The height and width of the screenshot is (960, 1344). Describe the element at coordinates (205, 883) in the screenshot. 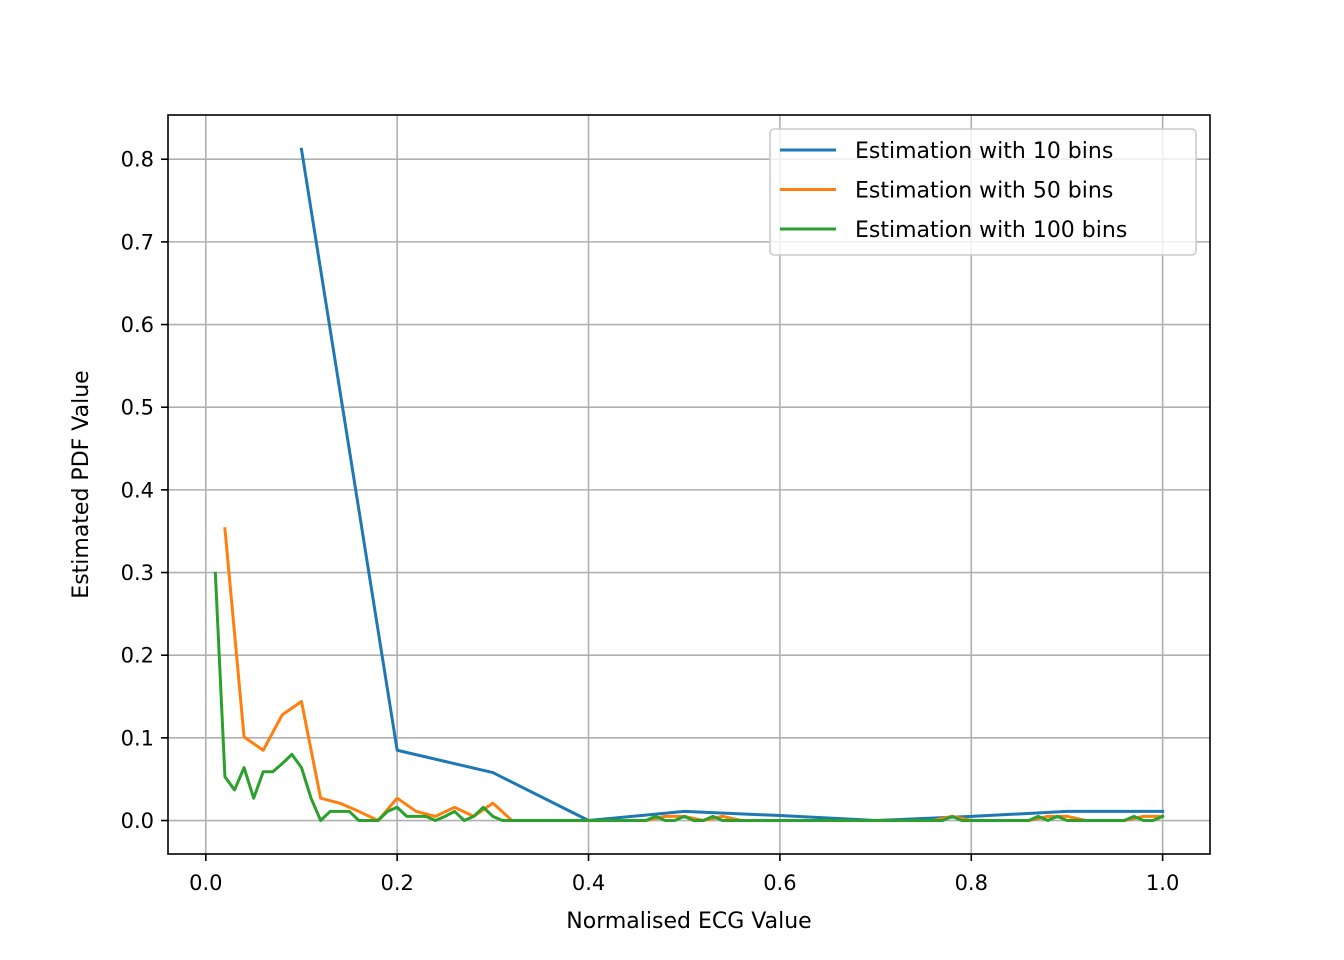

I see `x-tick-label: 0.0` at that location.